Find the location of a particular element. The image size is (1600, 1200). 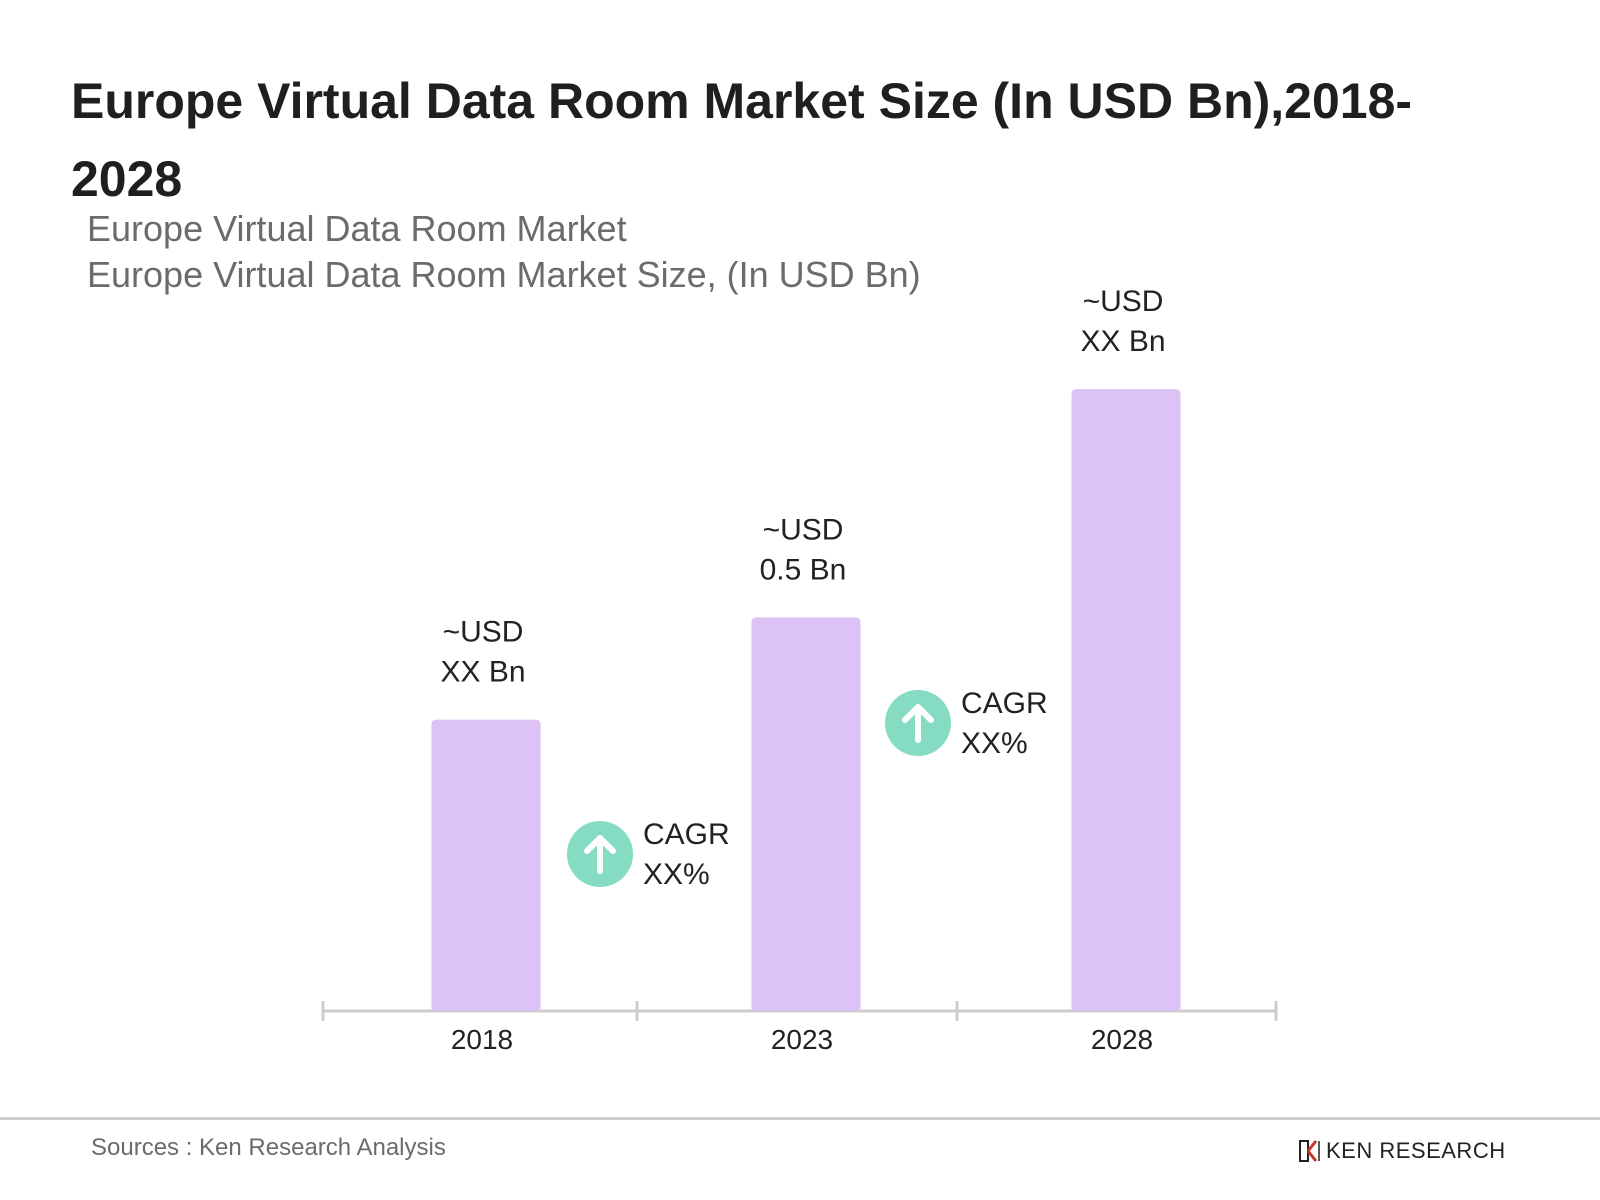

ken-research-logo-icon is located at coordinates (1309, 1151).